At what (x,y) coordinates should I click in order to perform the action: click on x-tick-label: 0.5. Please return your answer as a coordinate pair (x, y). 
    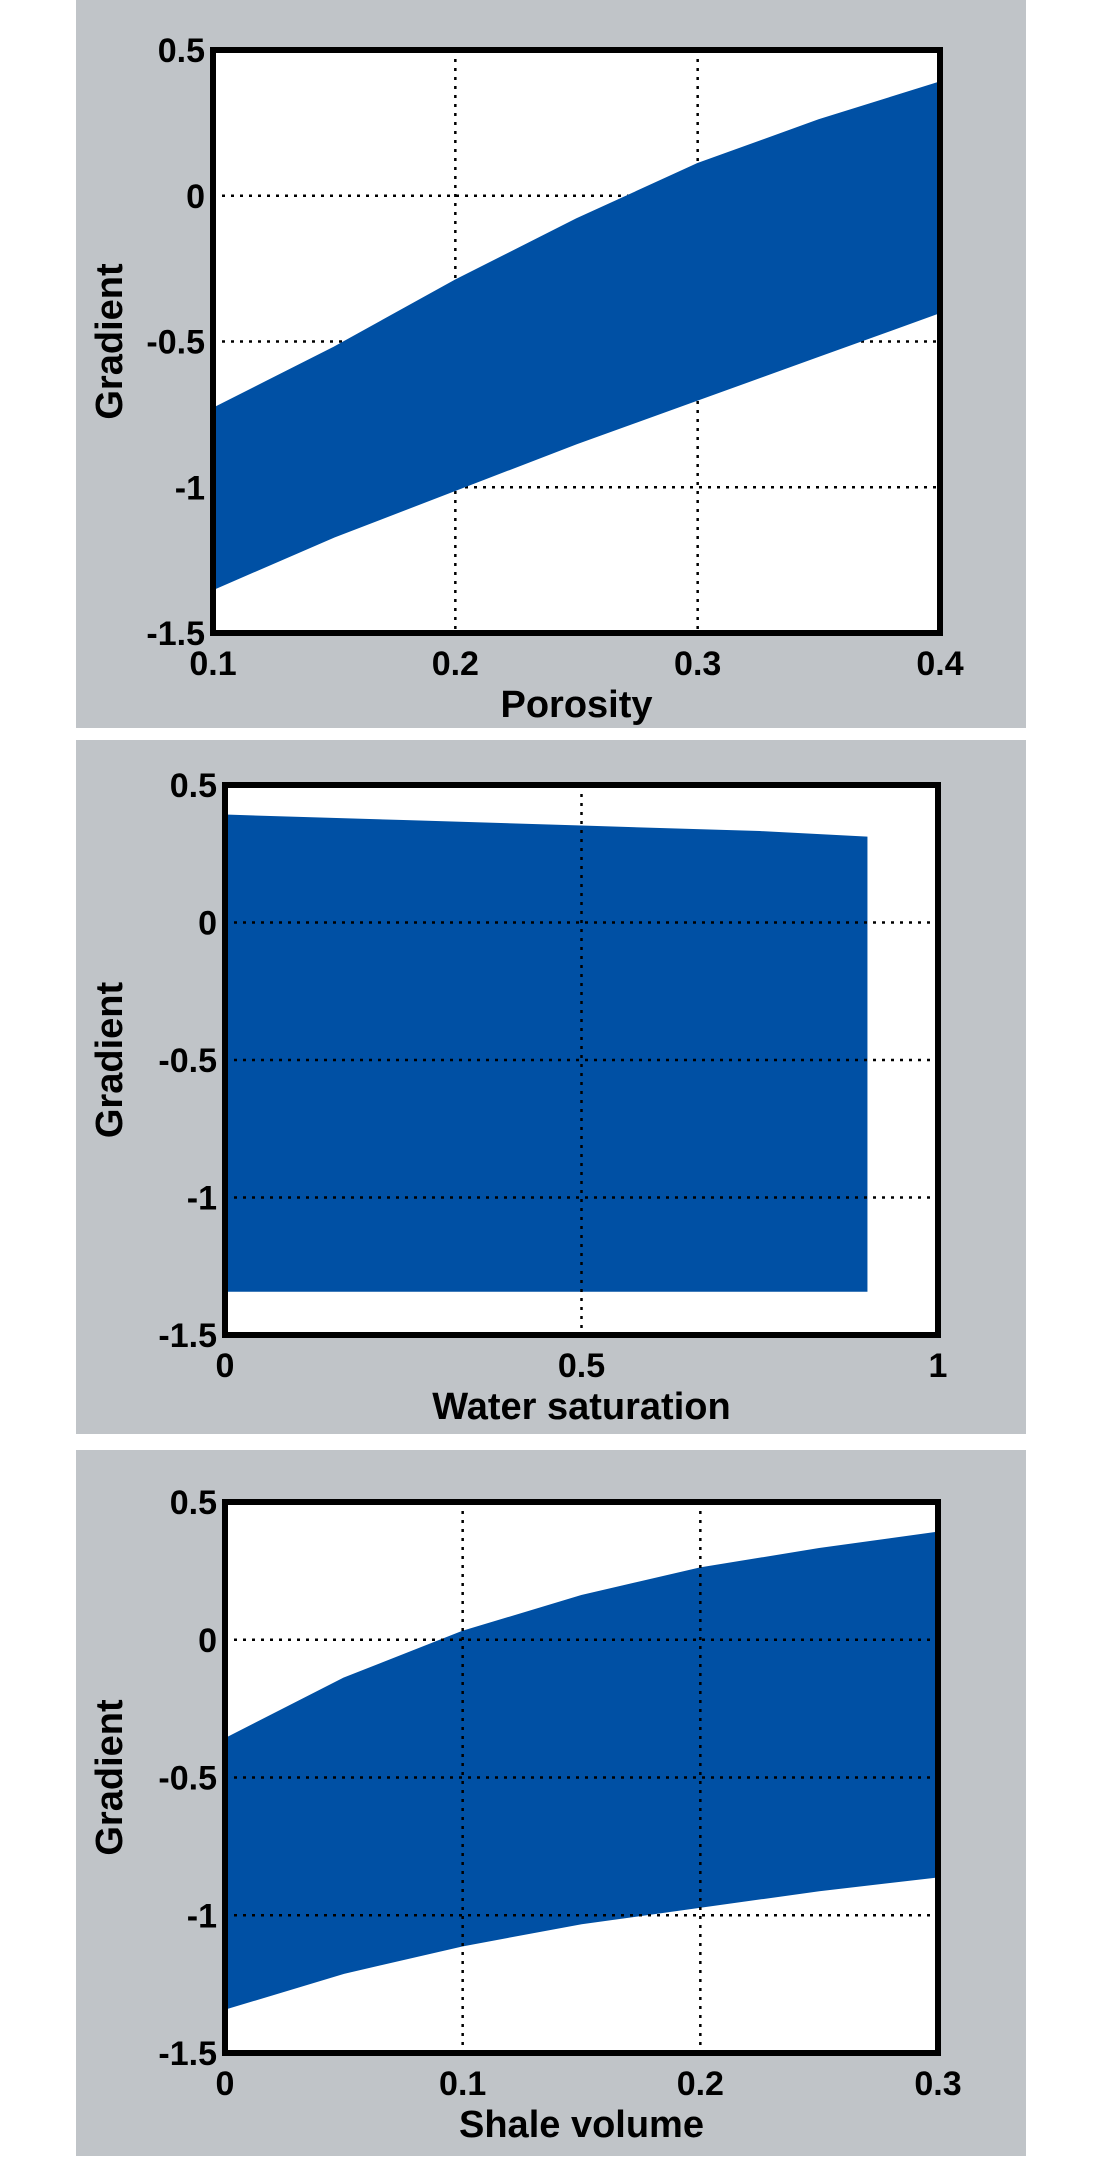
    Looking at the image, I should click on (581, 1366).